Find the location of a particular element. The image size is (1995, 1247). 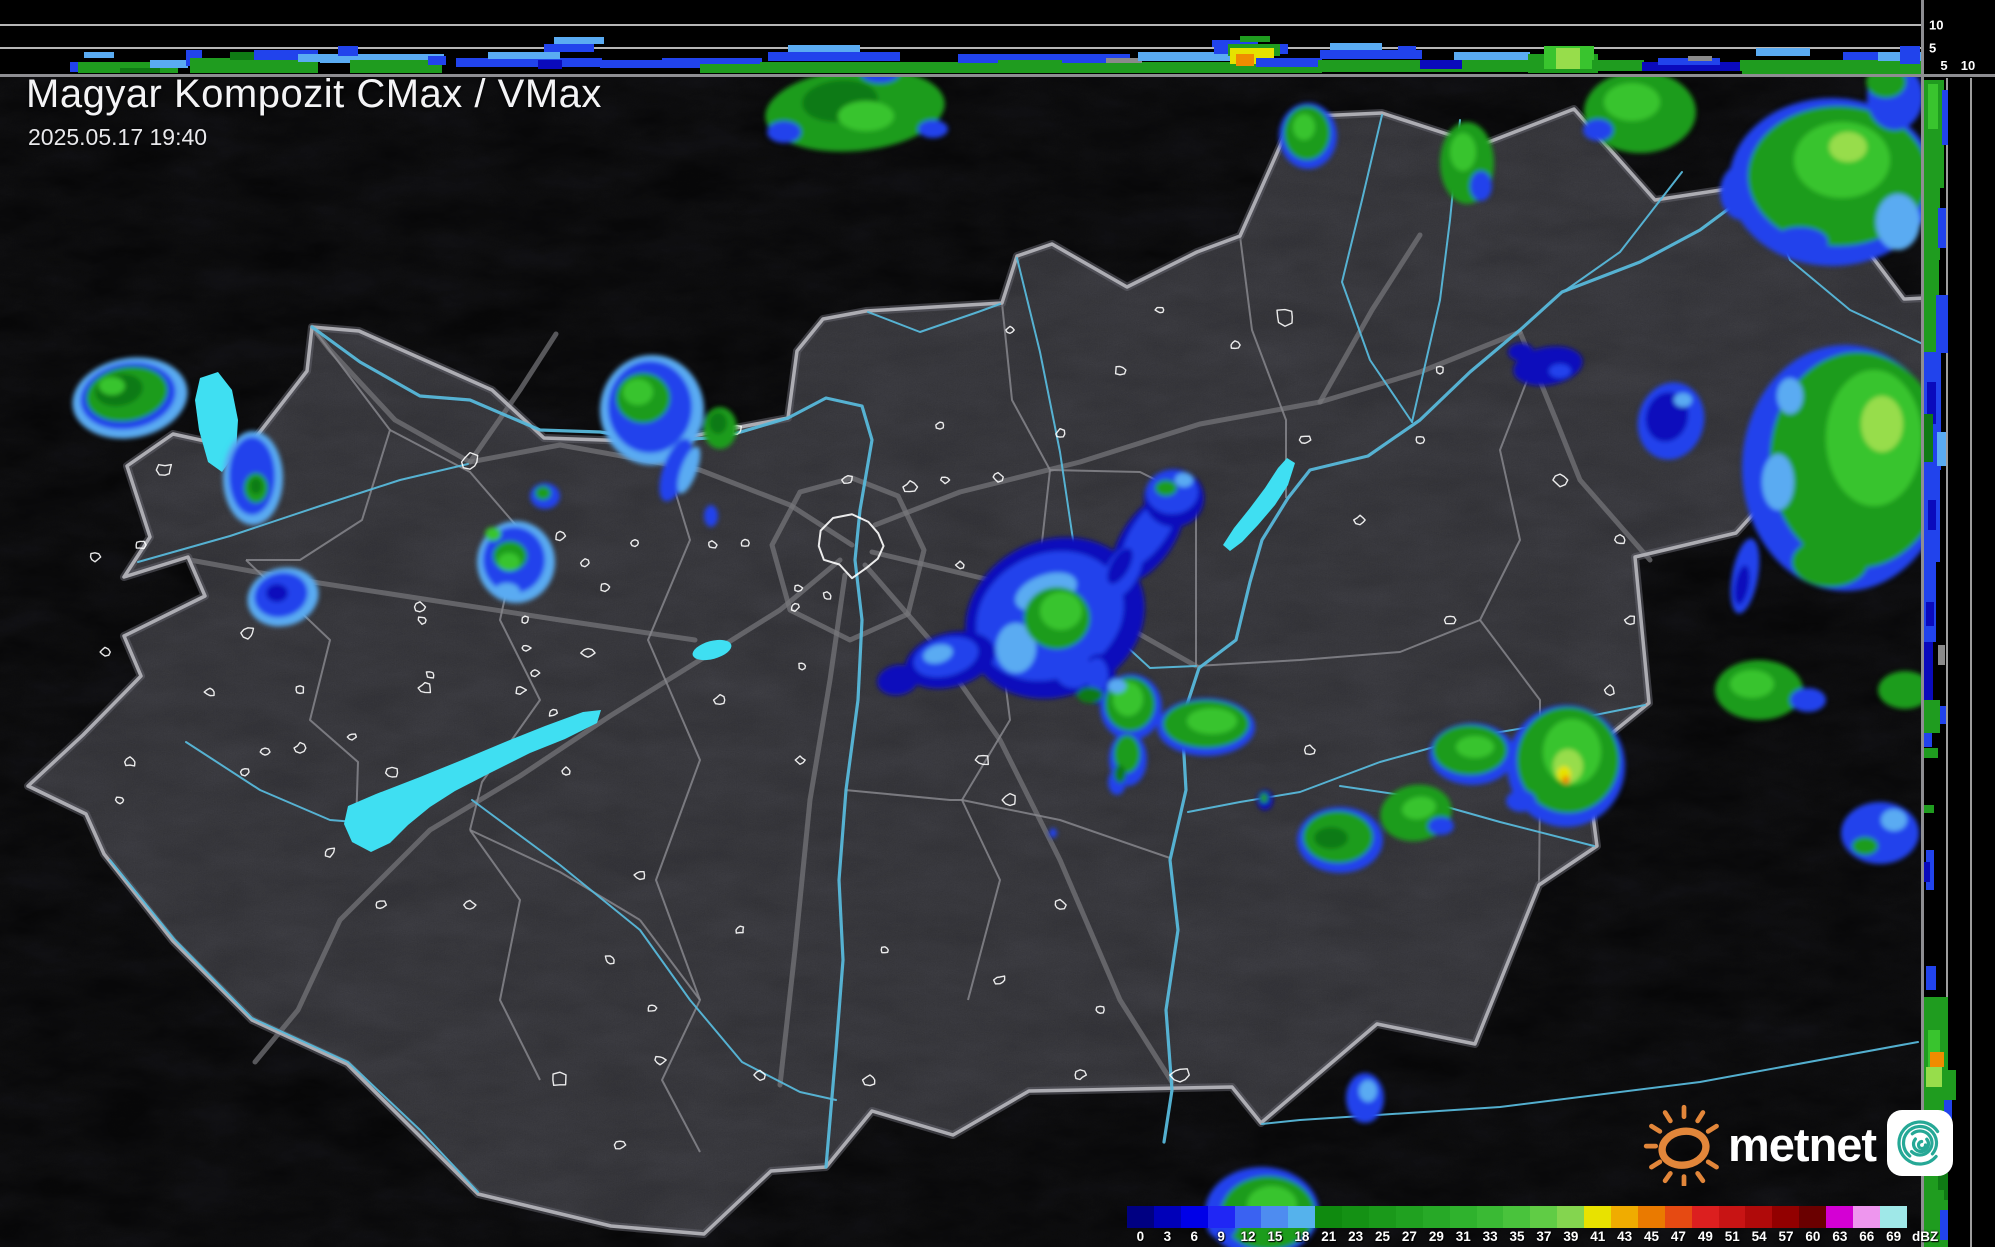

page-title: Magyar Kompozit CMax / VMax is located at coordinates (314, 94).